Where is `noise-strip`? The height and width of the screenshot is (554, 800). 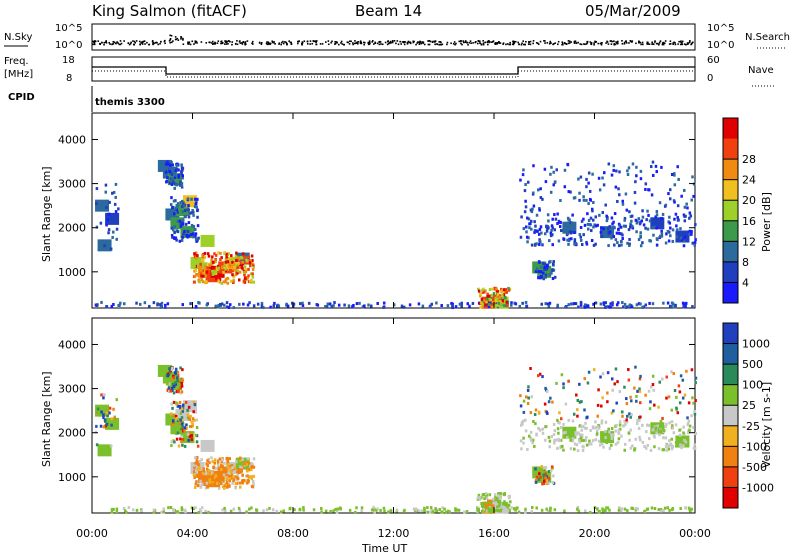 noise-strip is located at coordinates (393, 37).